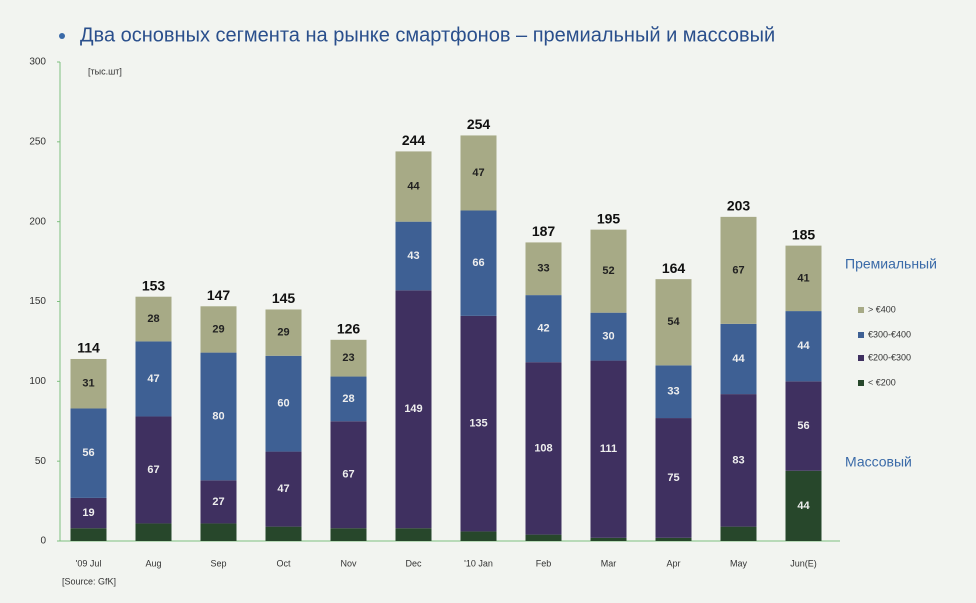 Image resolution: width=976 pixels, height=603 pixels. What do you see at coordinates (218, 563) in the screenshot?
I see `x-tick-label: Sep` at bounding box center [218, 563].